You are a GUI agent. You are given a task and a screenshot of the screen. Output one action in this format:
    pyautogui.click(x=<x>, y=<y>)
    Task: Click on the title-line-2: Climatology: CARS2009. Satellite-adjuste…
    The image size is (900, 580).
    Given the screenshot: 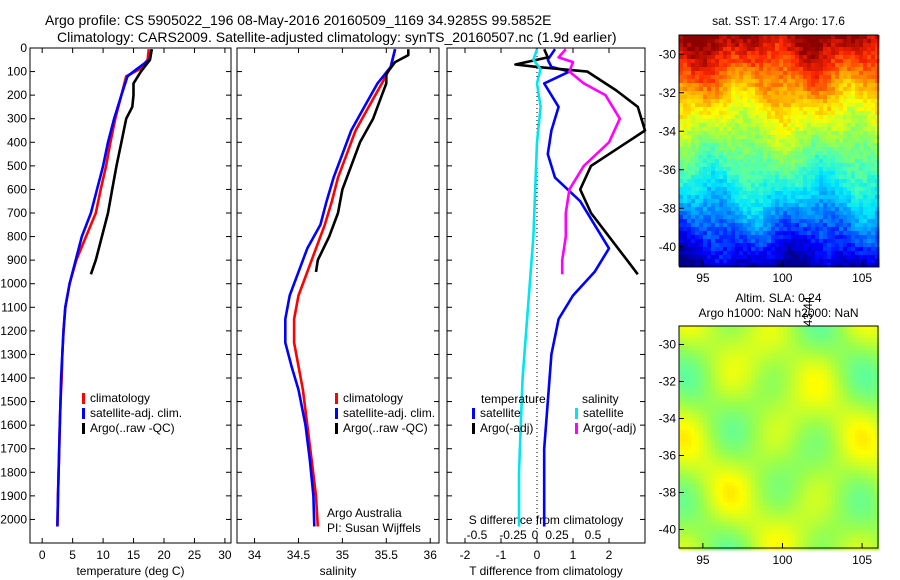 What is the action you would take?
    pyautogui.click(x=337, y=37)
    